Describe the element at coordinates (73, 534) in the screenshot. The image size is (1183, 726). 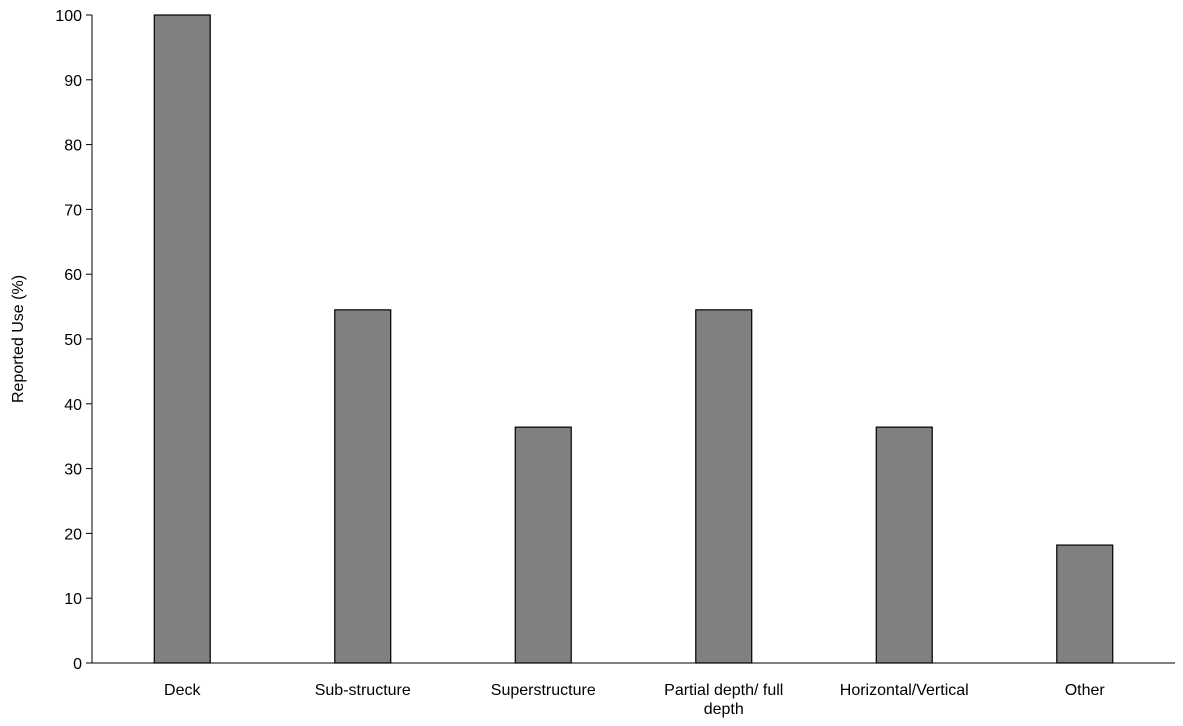
I see `y-tick-label: 20` at that location.